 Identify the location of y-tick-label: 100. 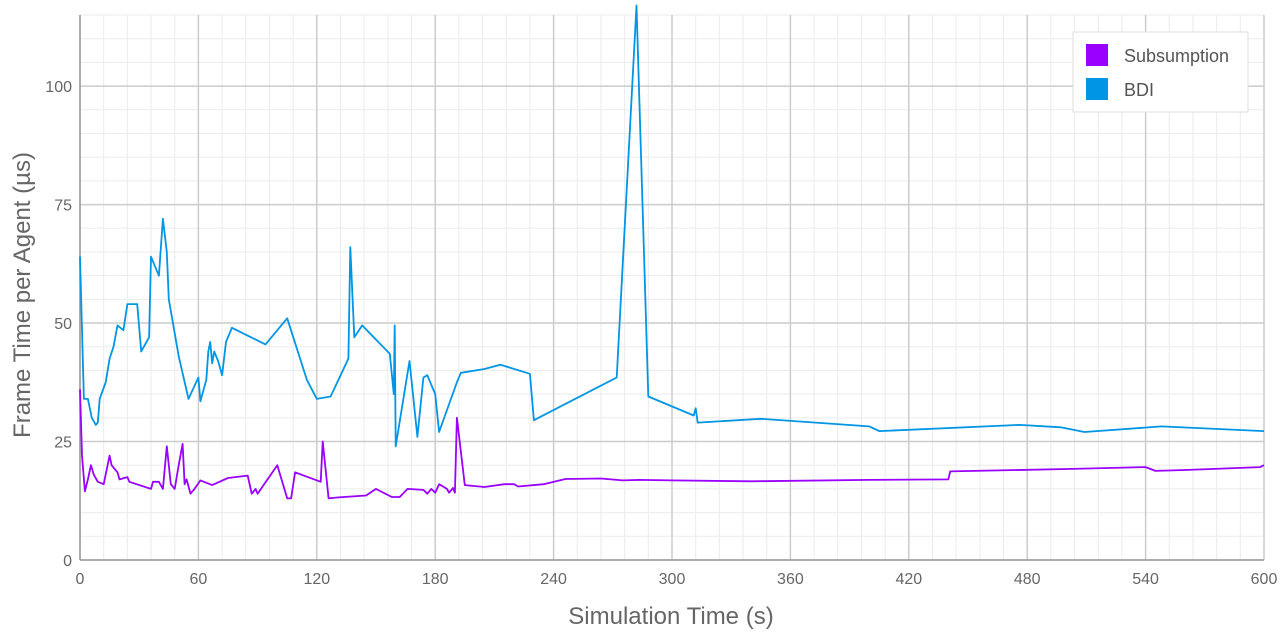
(58, 87).